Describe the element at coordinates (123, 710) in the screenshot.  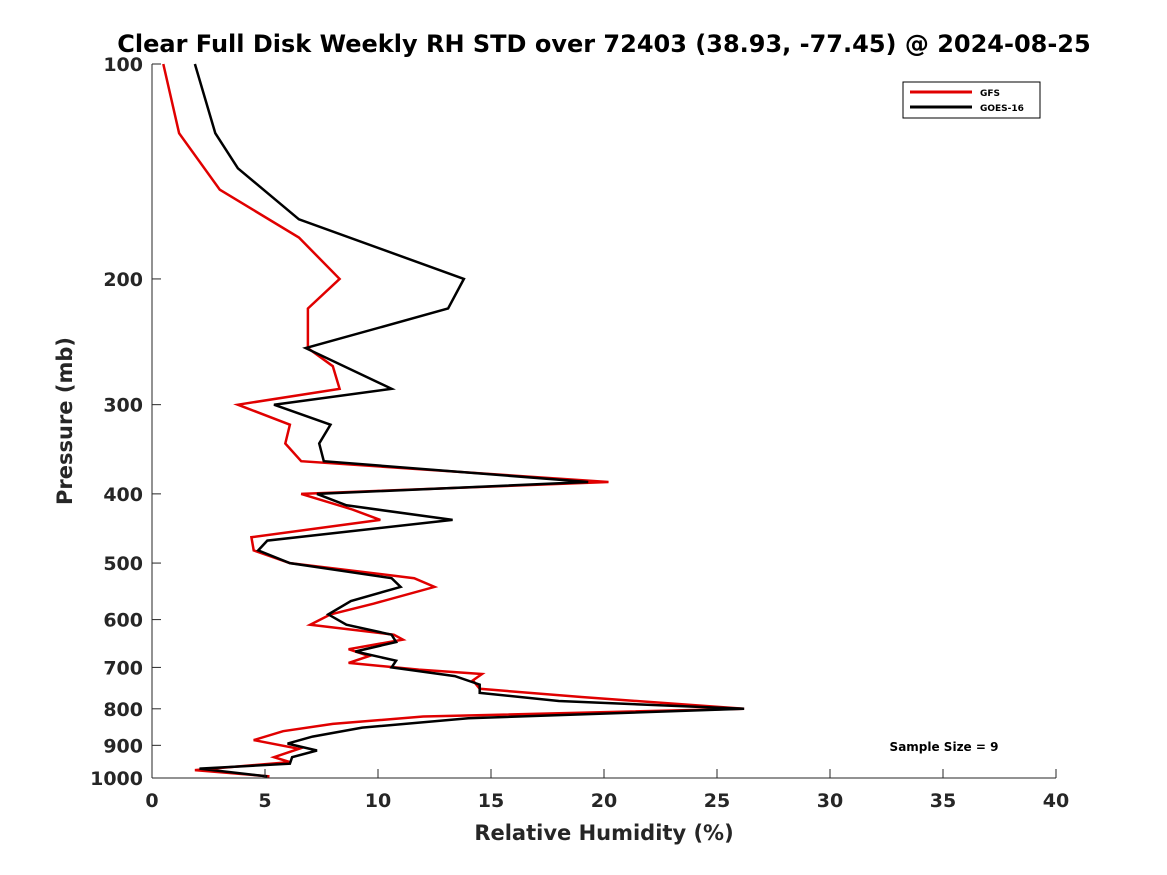
I see `y-tick-label: 800` at that location.